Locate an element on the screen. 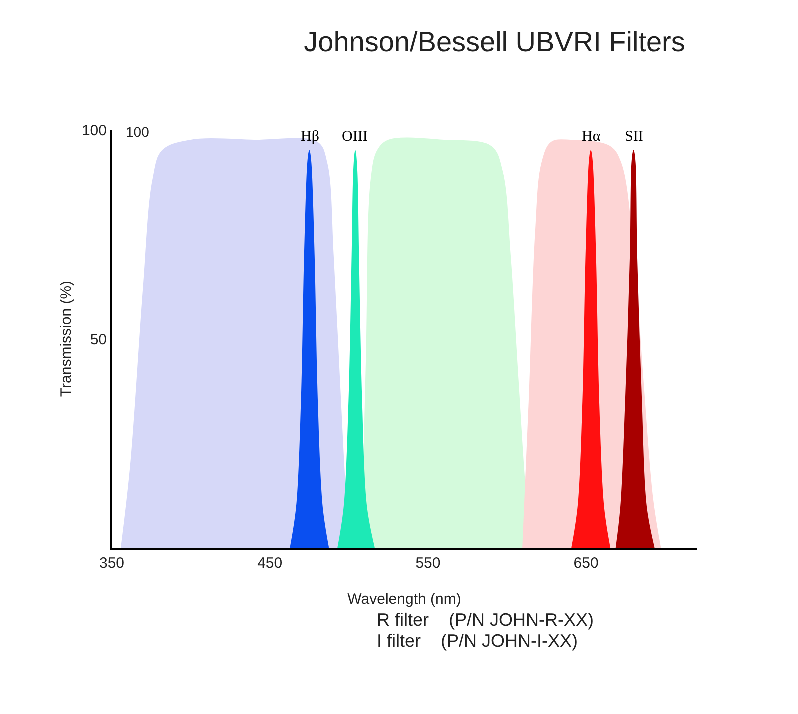 Image resolution: width=798 pixels, height=714 pixels. text: R filter (P/N JOHN-R-XX) is located at coordinates (485, 620).